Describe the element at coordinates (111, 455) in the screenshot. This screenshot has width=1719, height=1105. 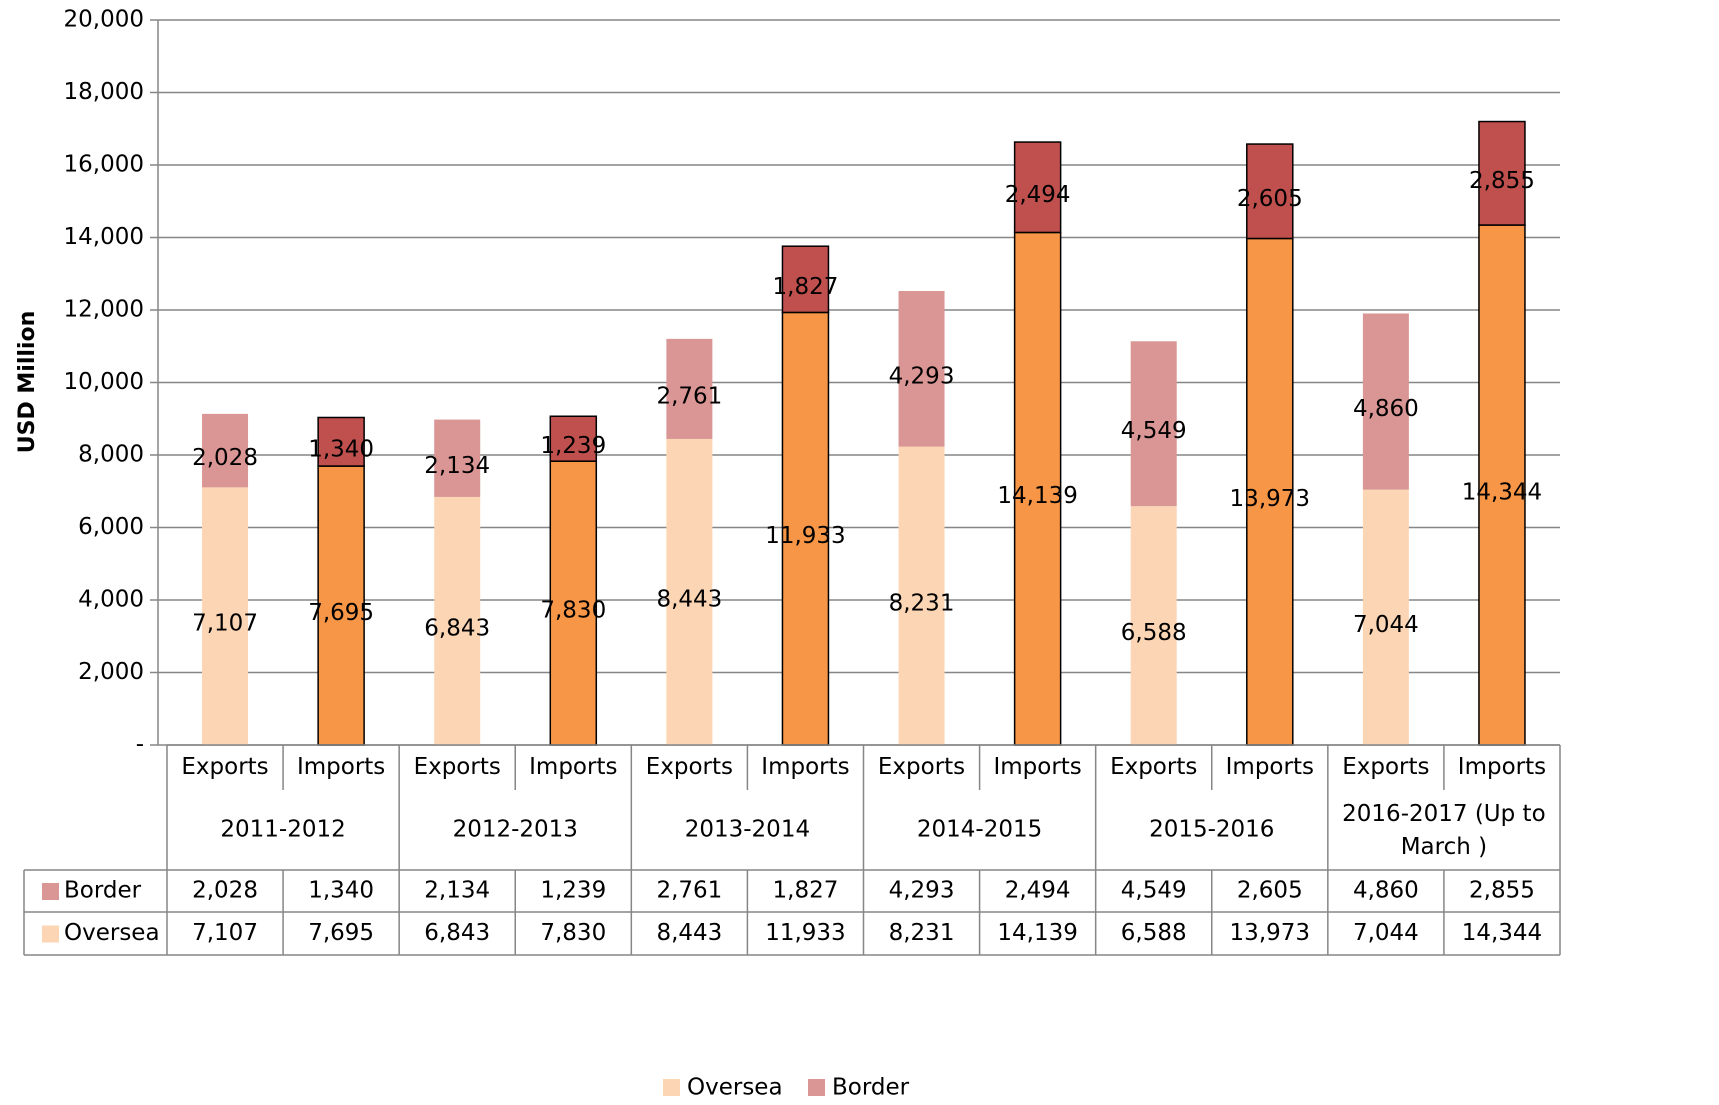
I see `y-tick-label: 8,000` at that location.